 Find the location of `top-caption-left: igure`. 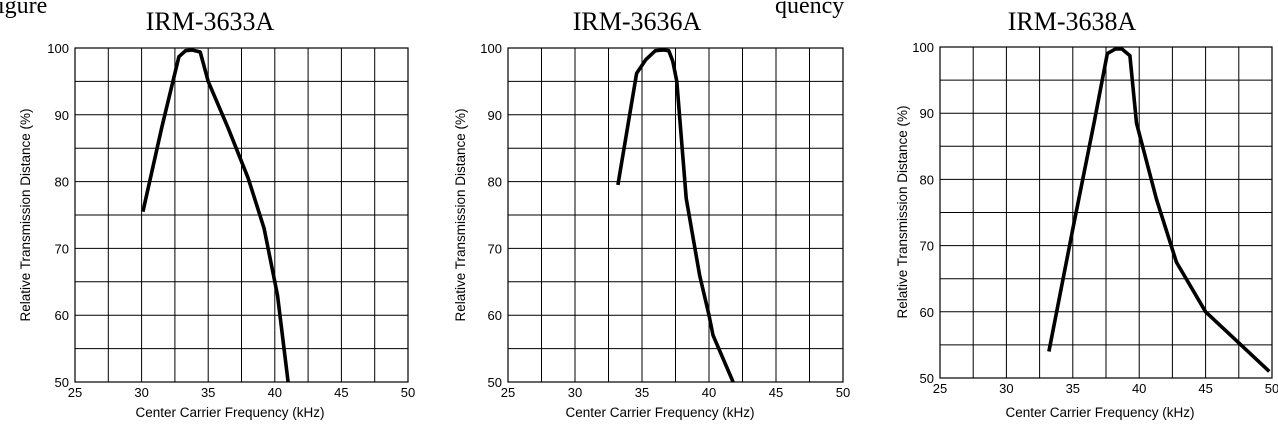

top-caption-left: igure is located at coordinates (23, 9).